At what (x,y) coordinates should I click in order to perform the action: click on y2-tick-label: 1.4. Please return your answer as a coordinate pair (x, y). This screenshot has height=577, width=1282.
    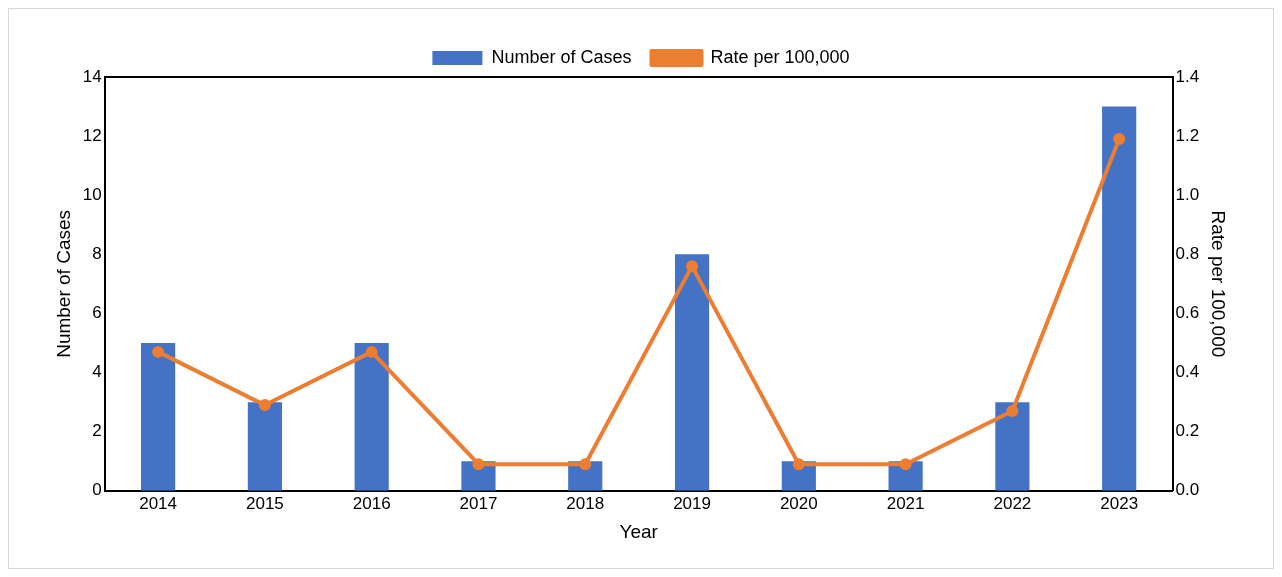
    Looking at the image, I should click on (1187, 76).